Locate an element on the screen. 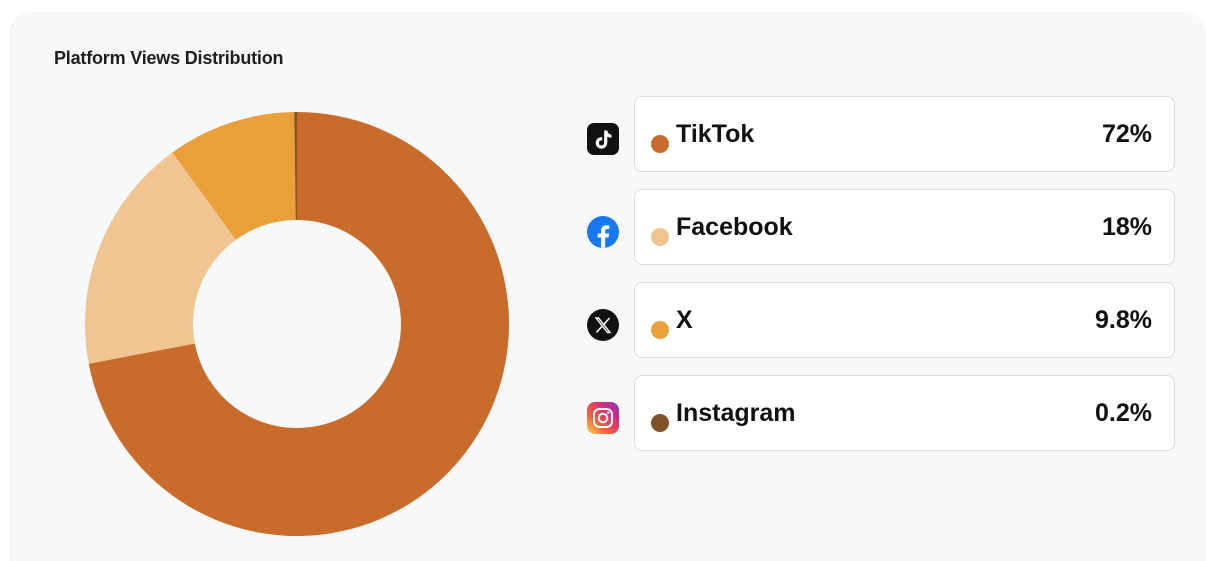 The width and height of the screenshot is (1206, 561). donut-slice-x is located at coordinates (234, 176).